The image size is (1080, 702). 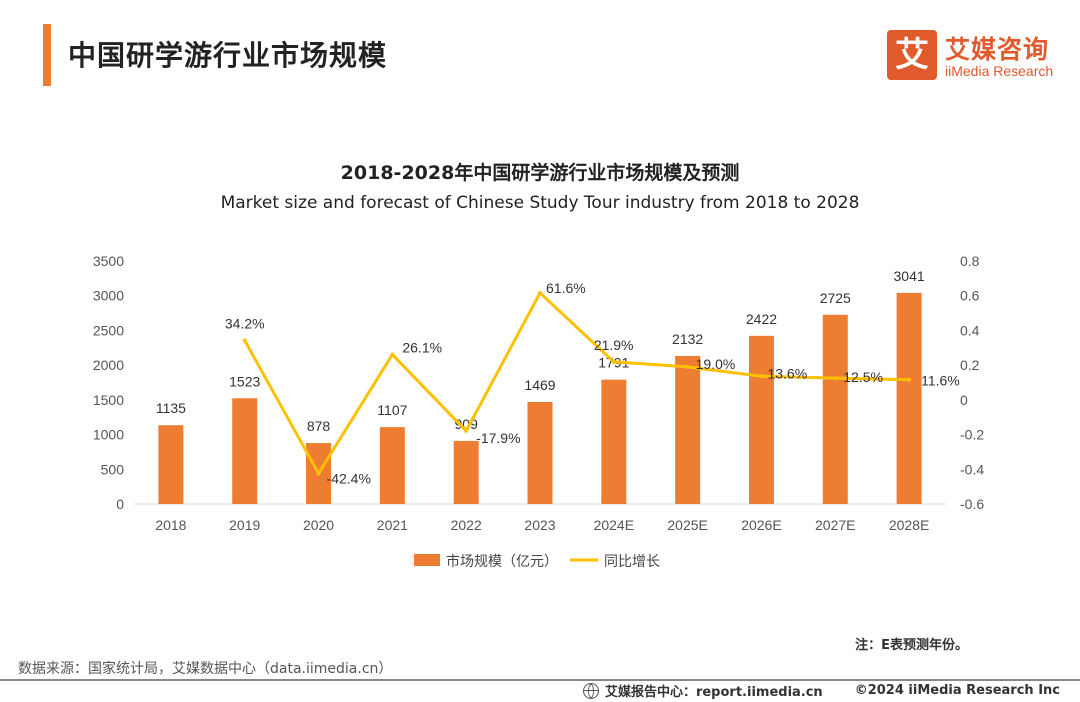 I want to click on brand-name-en: iiMedia Research, so click(x=999, y=71).